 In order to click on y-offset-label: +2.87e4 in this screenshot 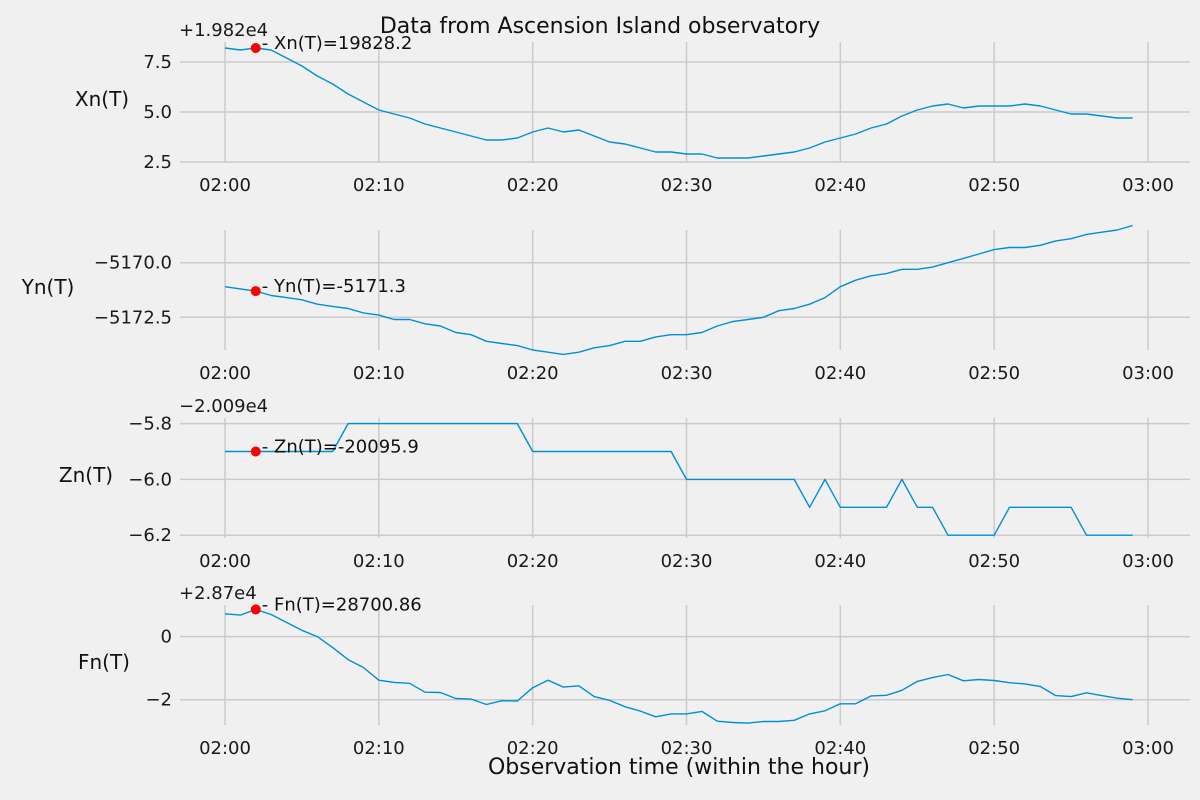, I will do `click(218, 593)`.